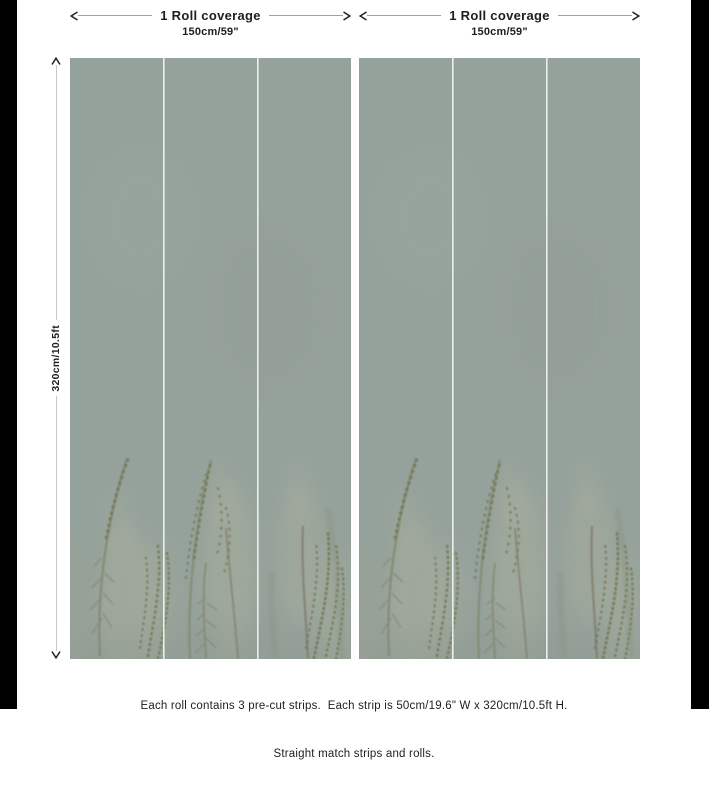  What do you see at coordinates (56, 655) in the screenshot?
I see `arrow-down-icon` at bounding box center [56, 655].